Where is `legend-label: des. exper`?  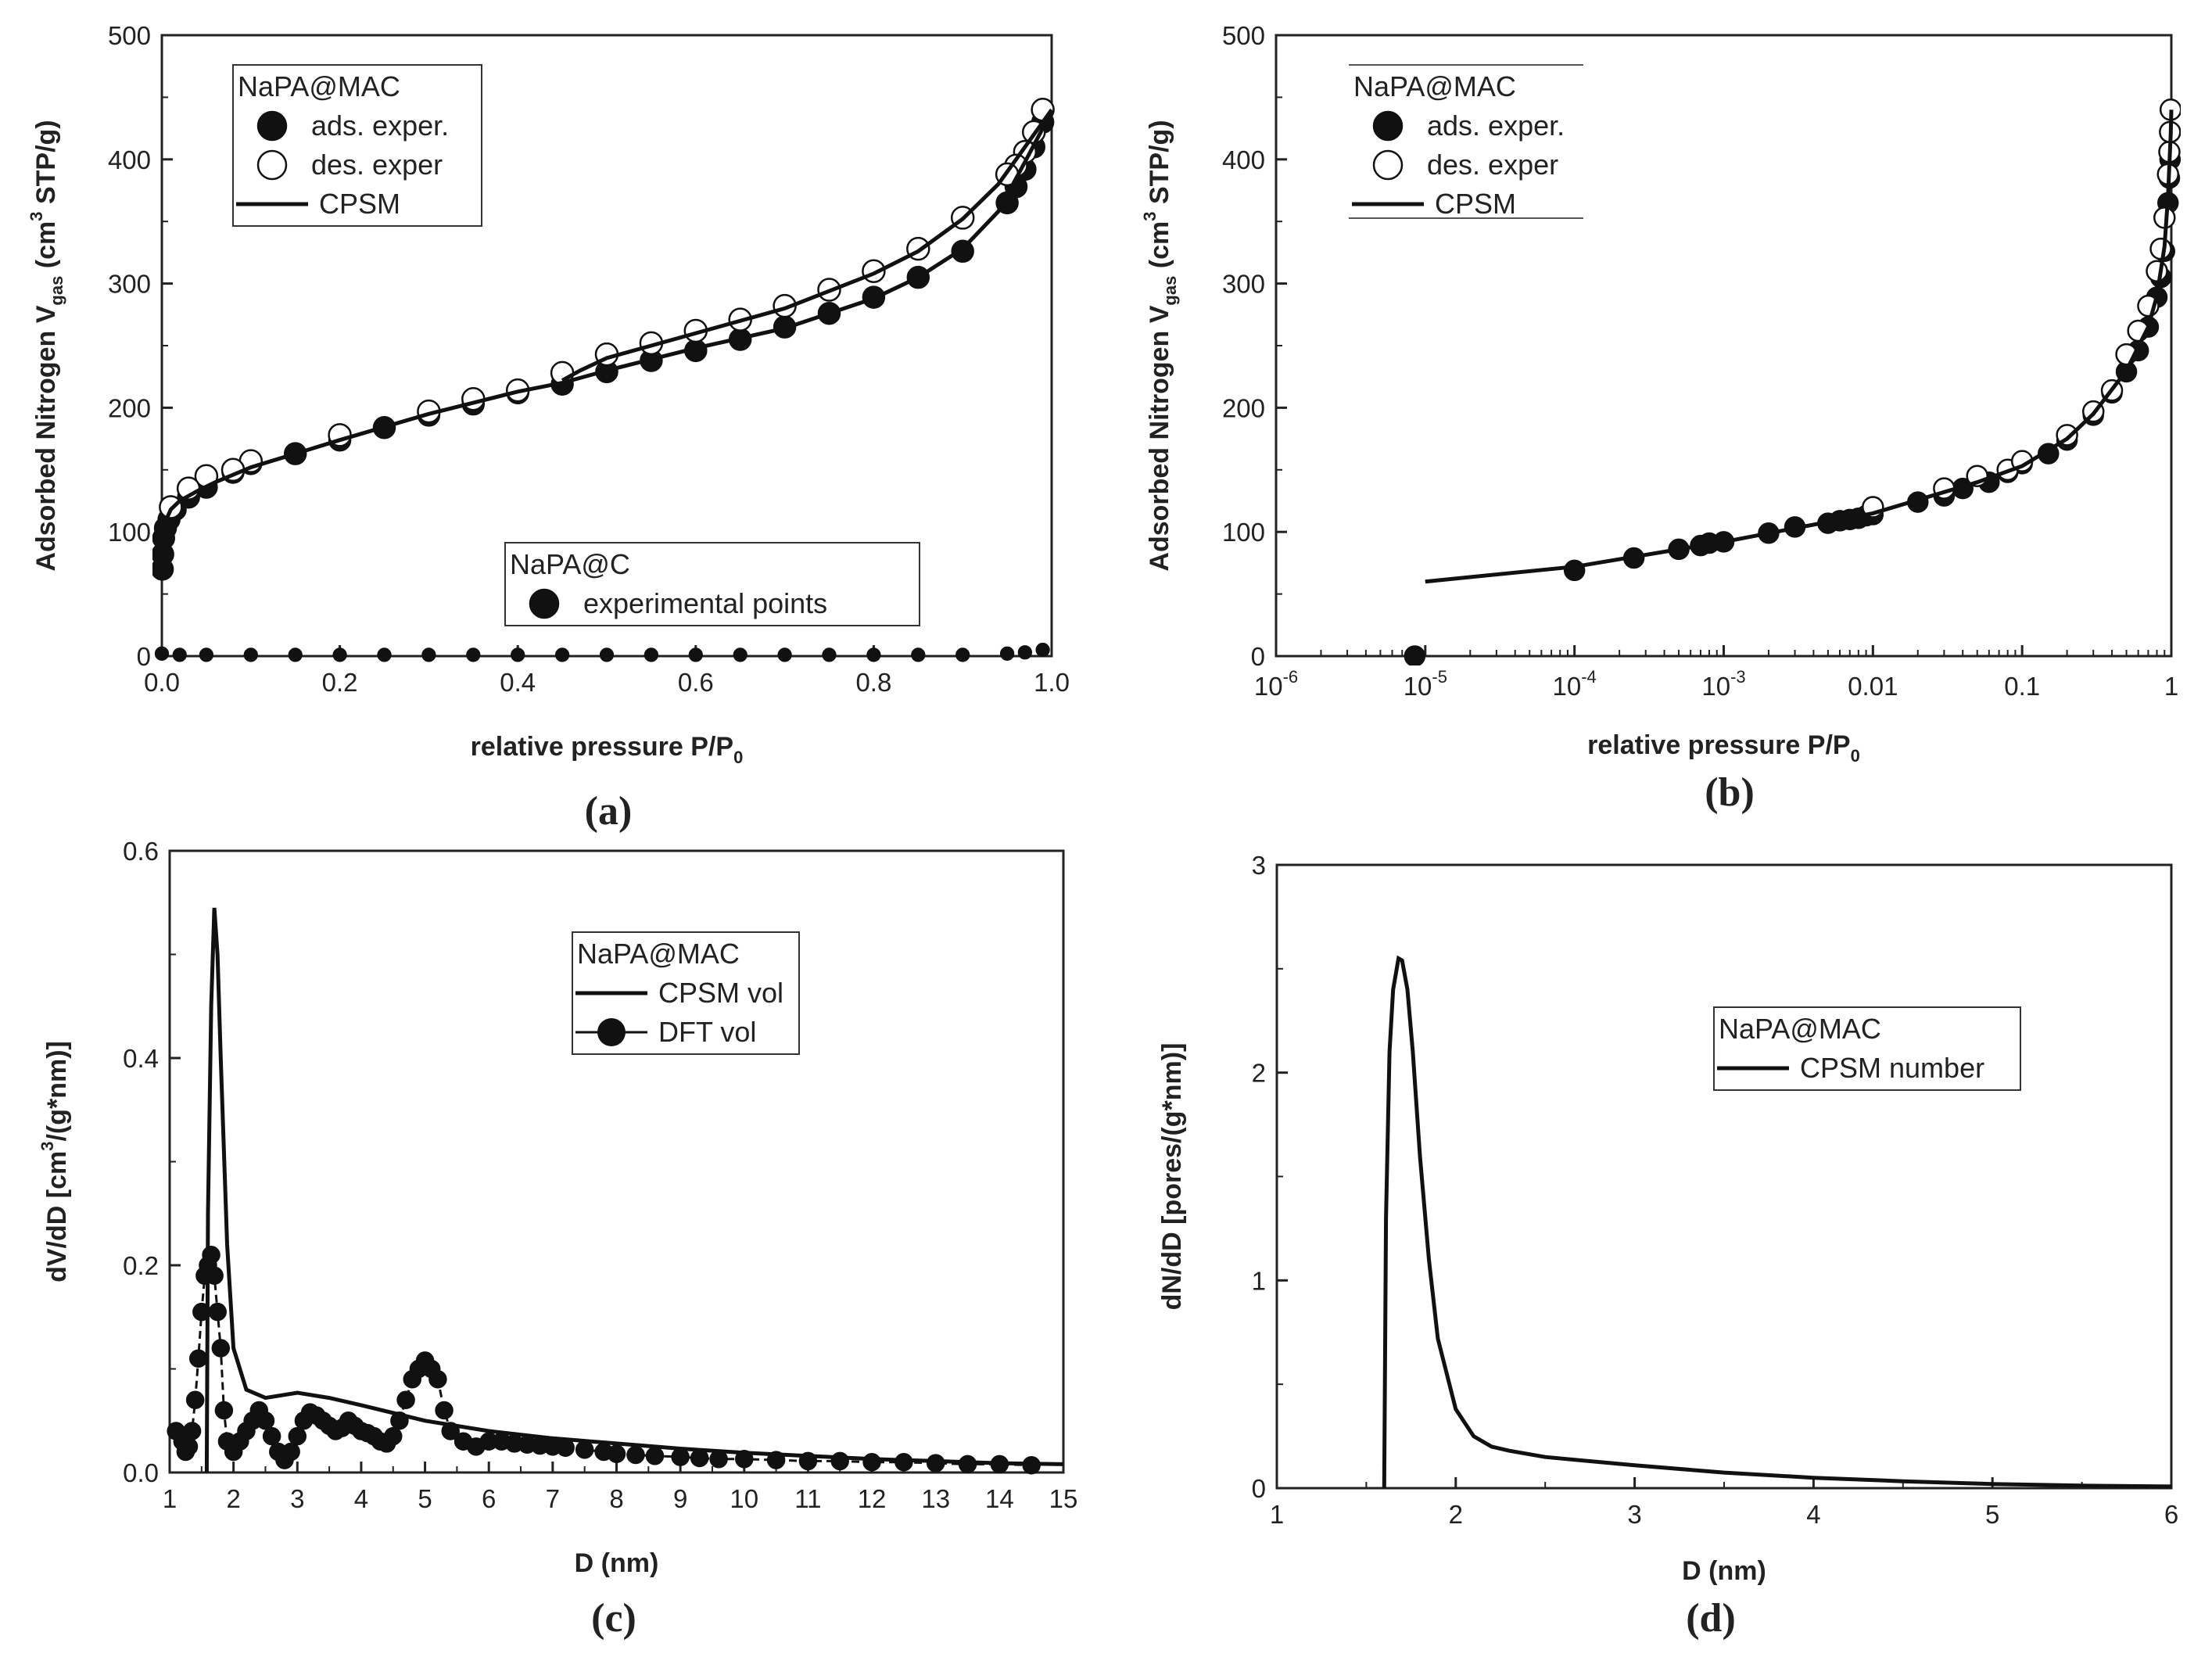
legend-label: des. exper is located at coordinates (1492, 165).